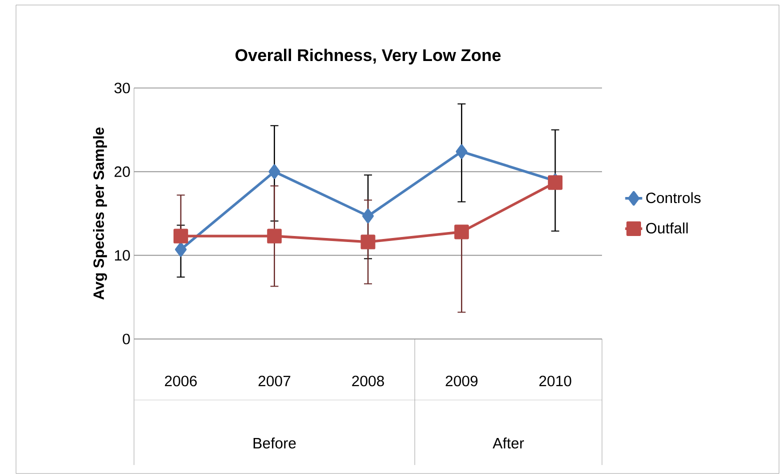 Image resolution: width=782 pixels, height=474 pixels. What do you see at coordinates (555, 381) in the screenshot?
I see `x-tick-label: 2010` at bounding box center [555, 381].